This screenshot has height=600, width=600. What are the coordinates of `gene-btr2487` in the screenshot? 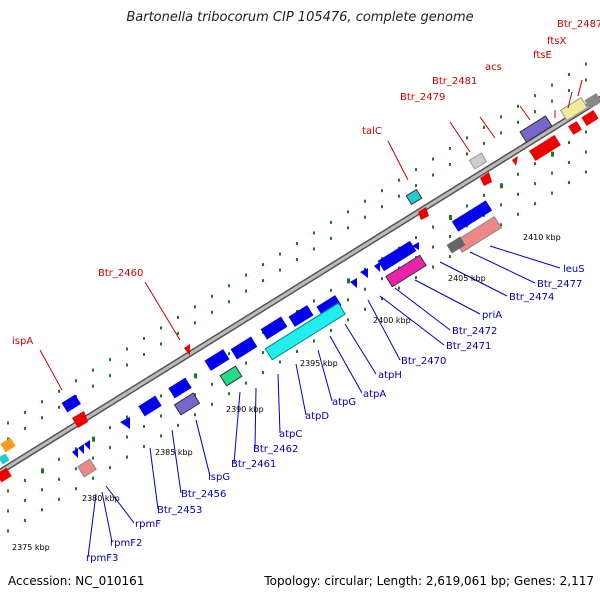 It's located at (574, 109).